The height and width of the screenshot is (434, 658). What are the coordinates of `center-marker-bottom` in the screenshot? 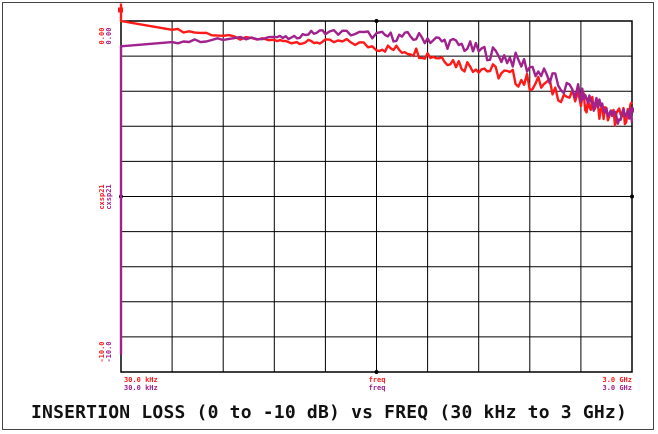 It's located at (376, 372).